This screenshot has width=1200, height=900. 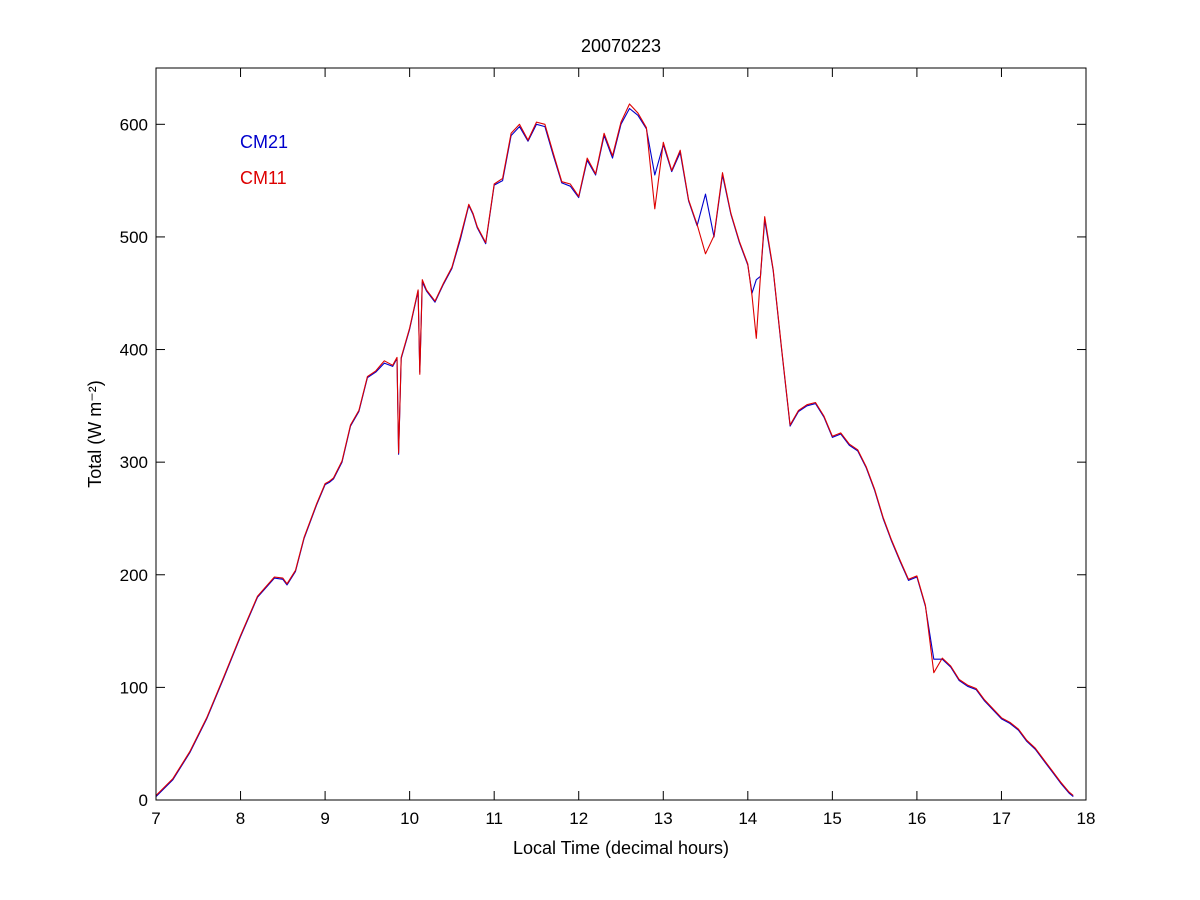 I want to click on y-axis-label: Total (W m⁻²), so click(x=95, y=434).